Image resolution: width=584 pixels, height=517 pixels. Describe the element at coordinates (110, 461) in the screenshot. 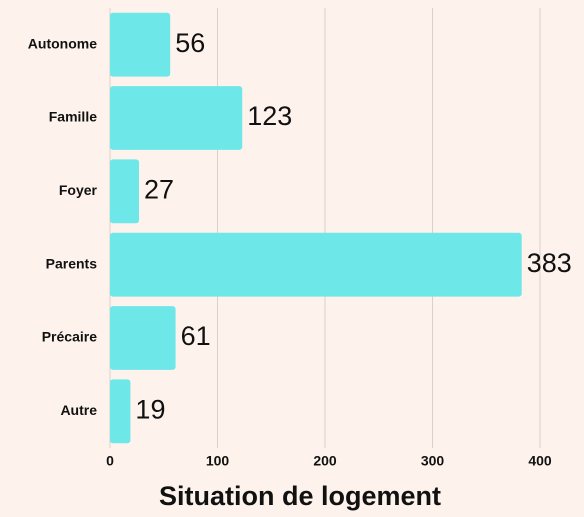

I see `x-tick-label: 0` at that location.